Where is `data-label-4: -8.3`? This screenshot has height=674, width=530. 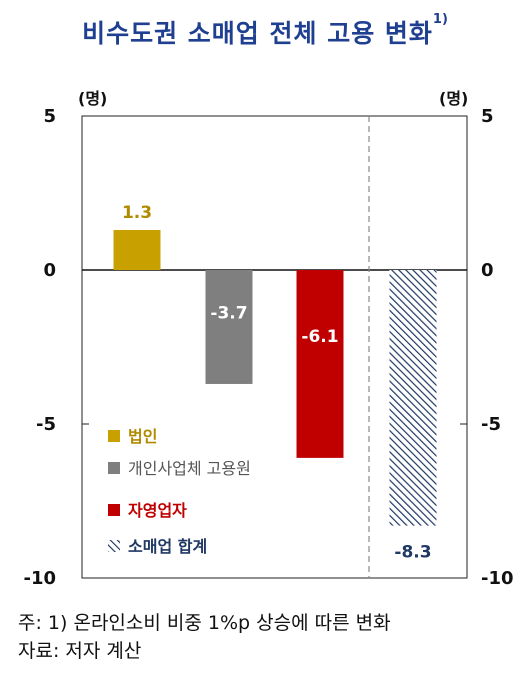
data-label-4: -8.3 is located at coordinates (412, 553).